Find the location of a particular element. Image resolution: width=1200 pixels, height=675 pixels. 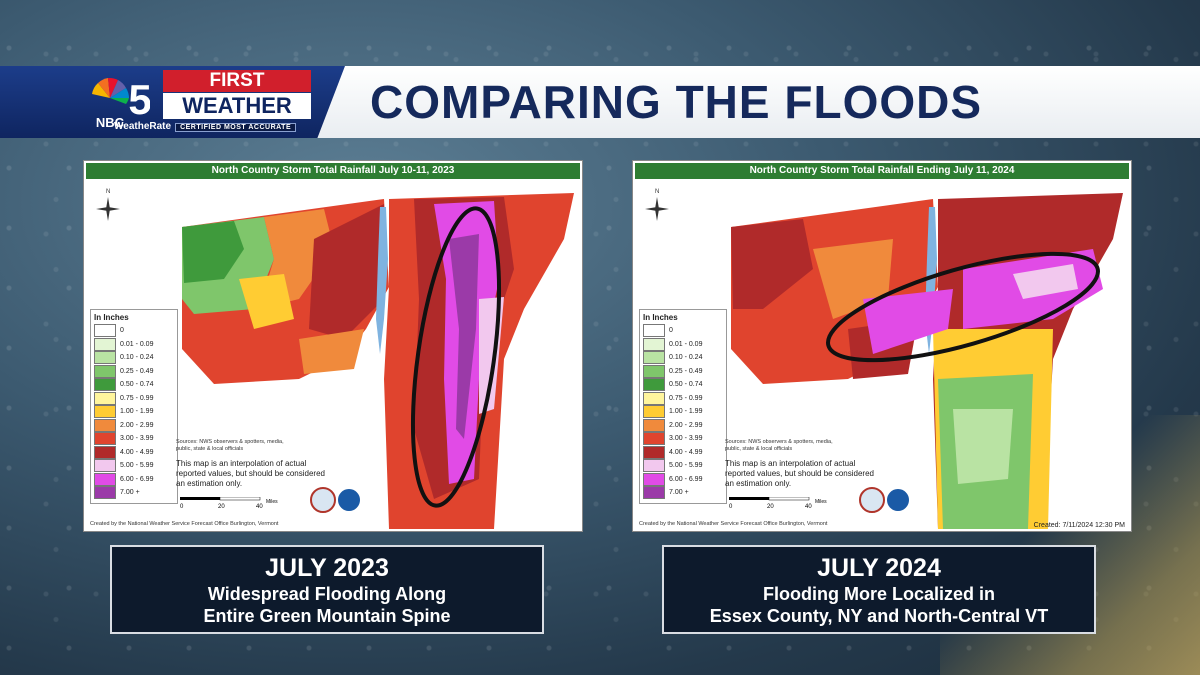

legend-row: 6.00 - 6.99 is located at coordinates (134, 479).